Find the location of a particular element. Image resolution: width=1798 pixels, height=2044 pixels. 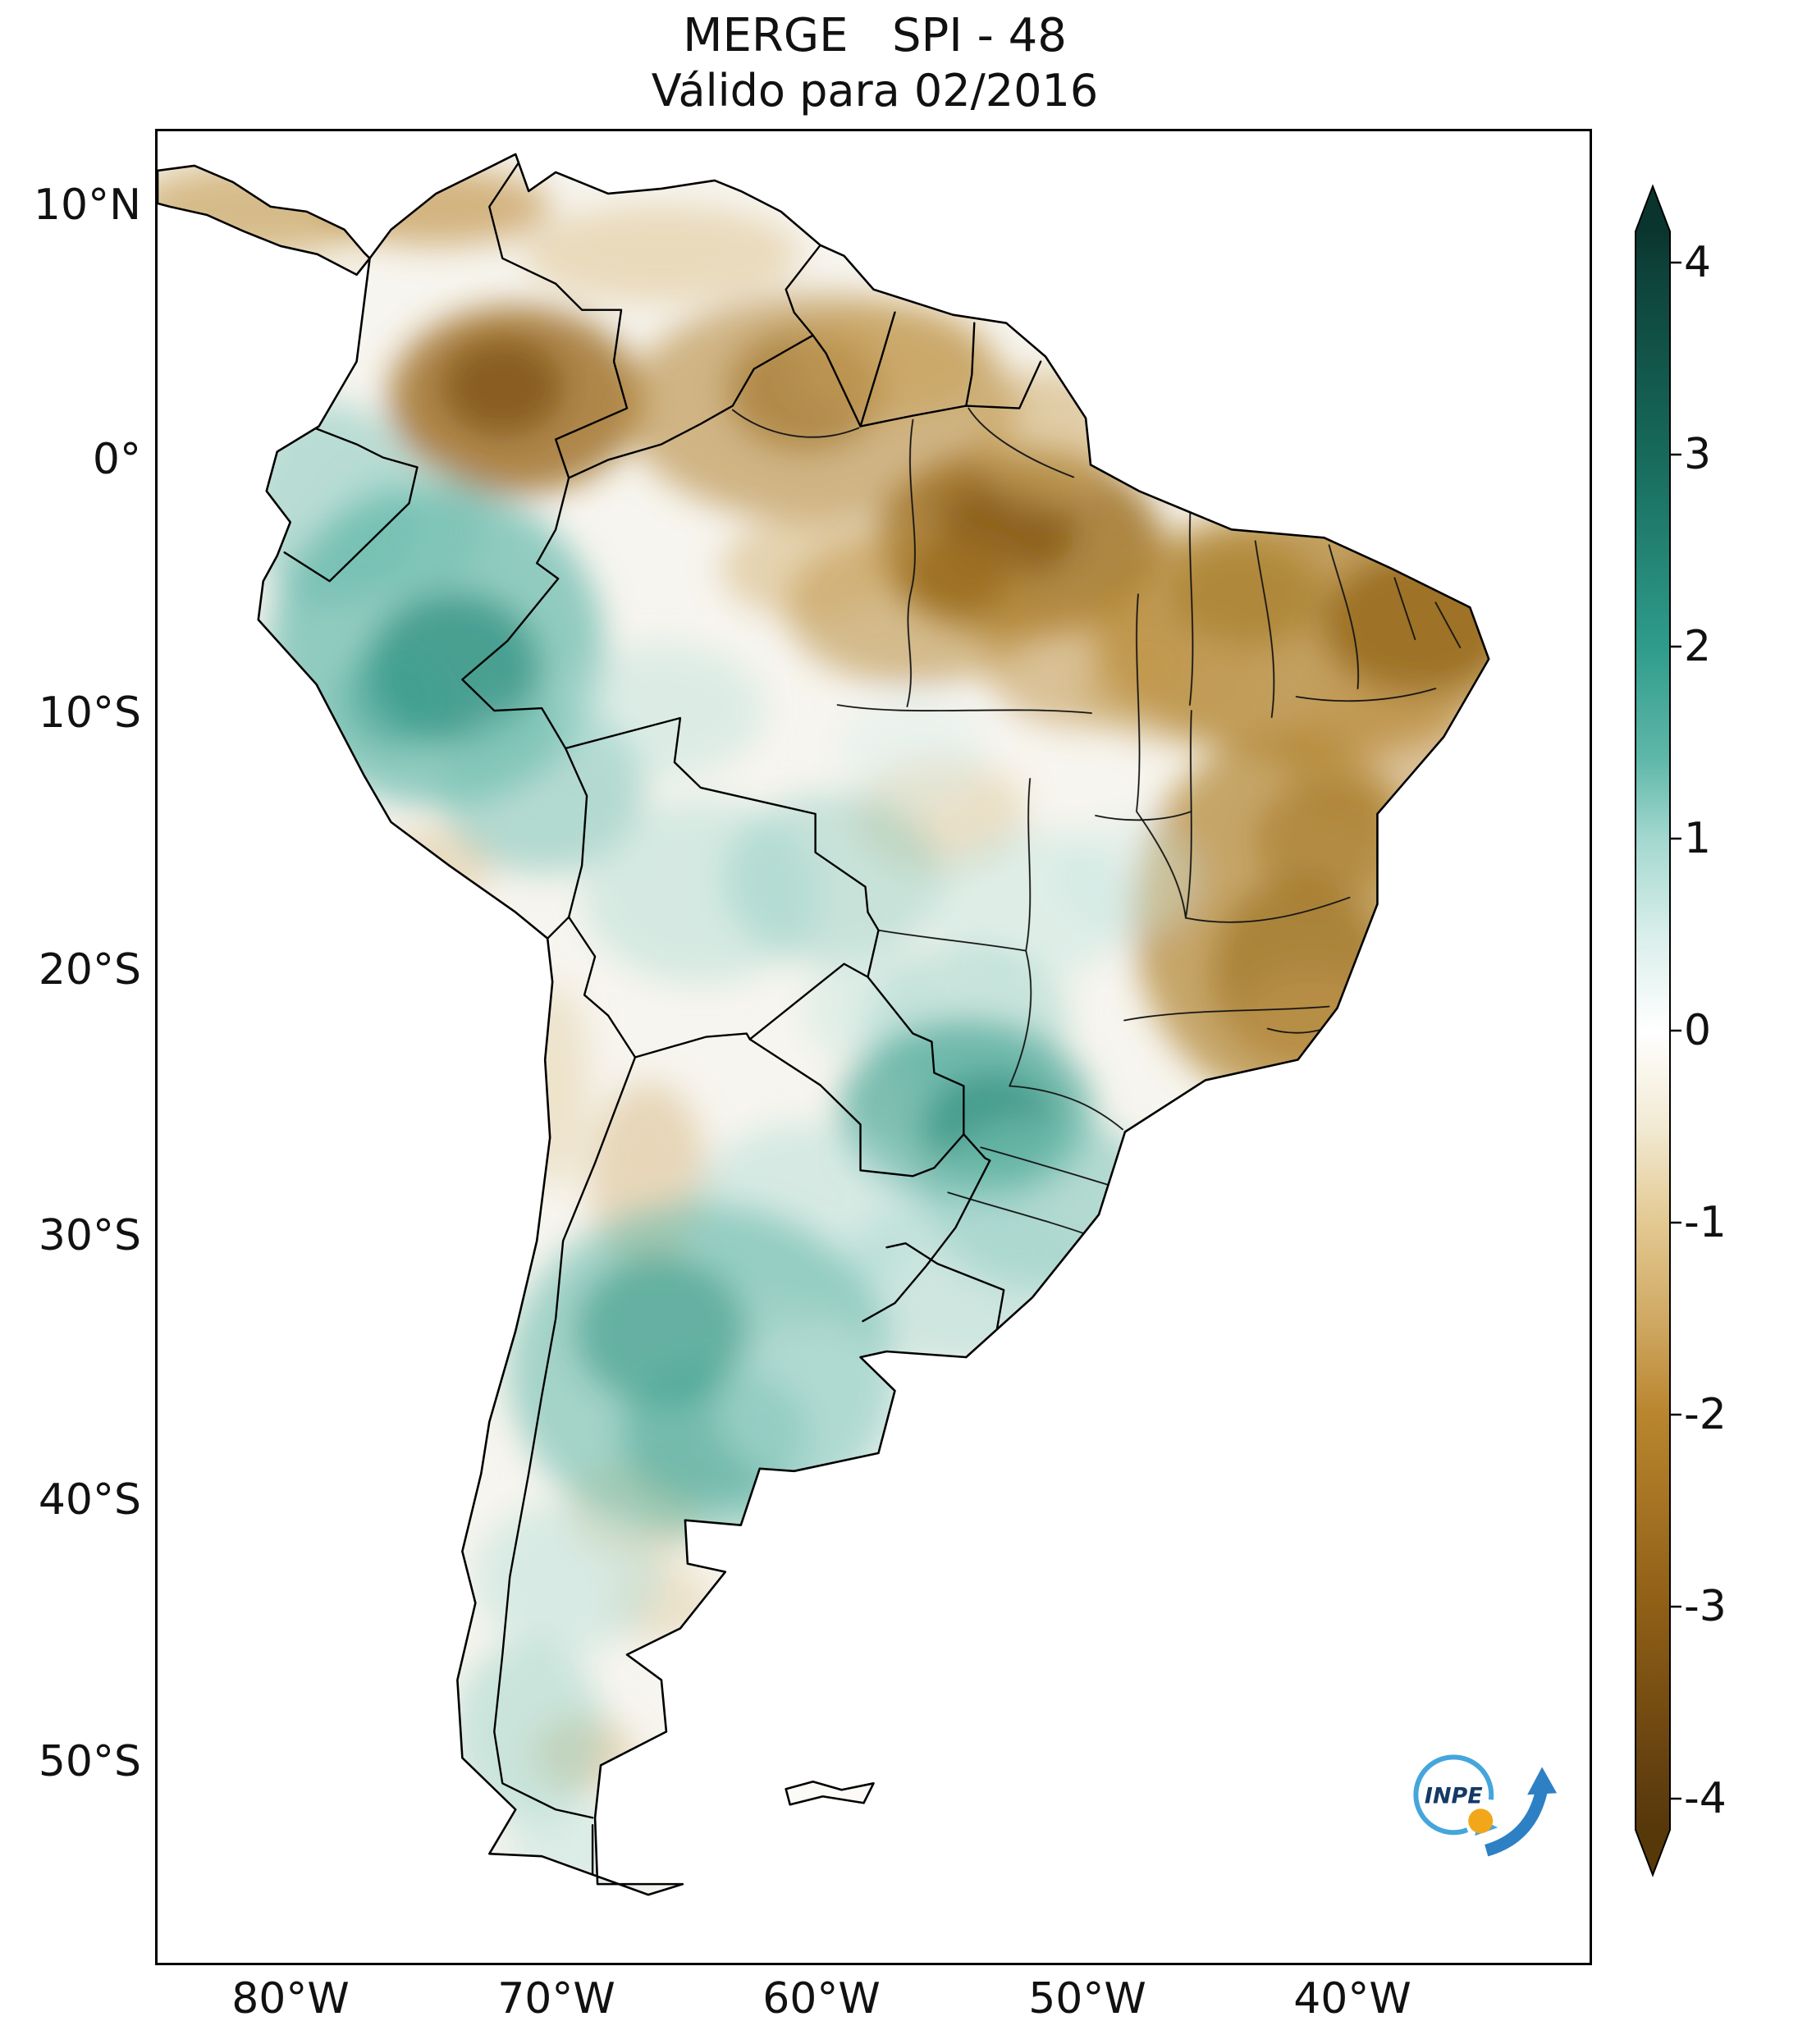

figure-subtitle: Válido para 02/2016 is located at coordinates (875, 91).